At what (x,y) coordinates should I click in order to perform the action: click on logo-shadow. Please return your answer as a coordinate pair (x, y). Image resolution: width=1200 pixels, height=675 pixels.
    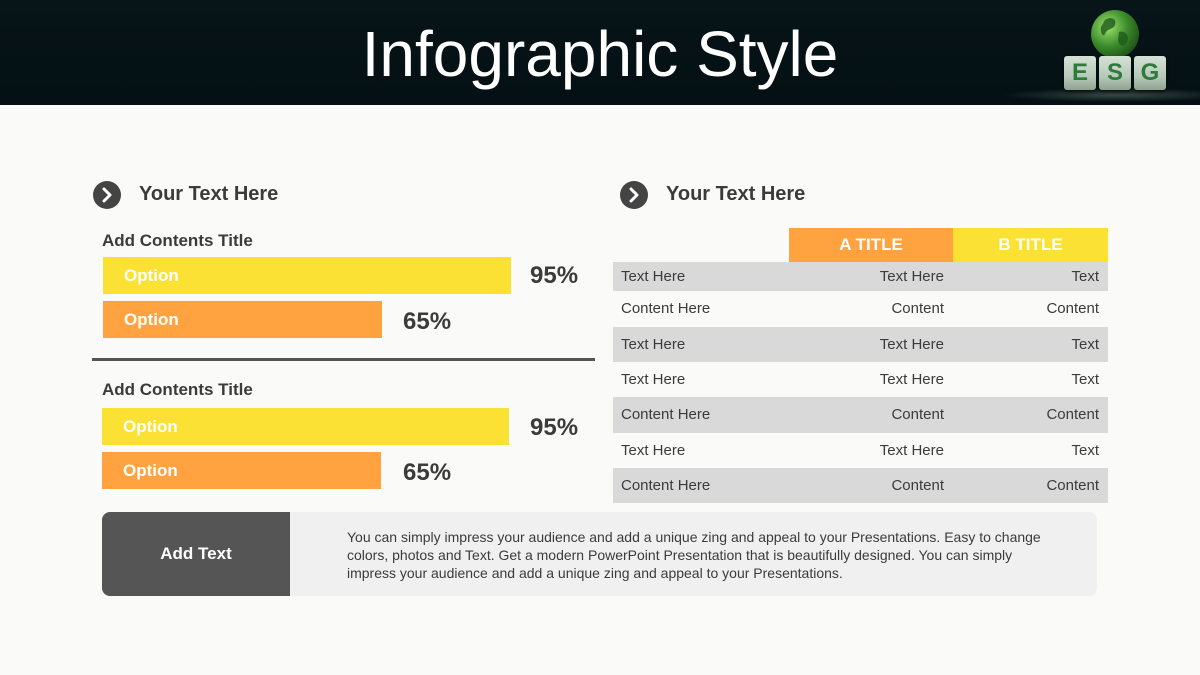
    Looking at the image, I should click on (1101, 95).